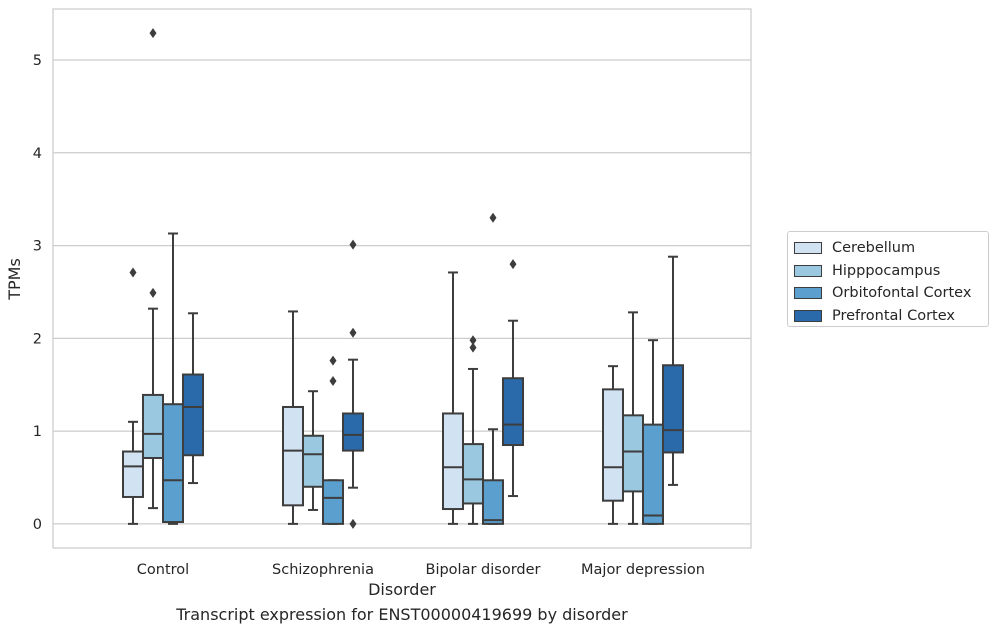 This screenshot has width=999, height=634. What do you see at coordinates (808, 248) in the screenshot?
I see `legend-swatch-cerebellum` at bounding box center [808, 248].